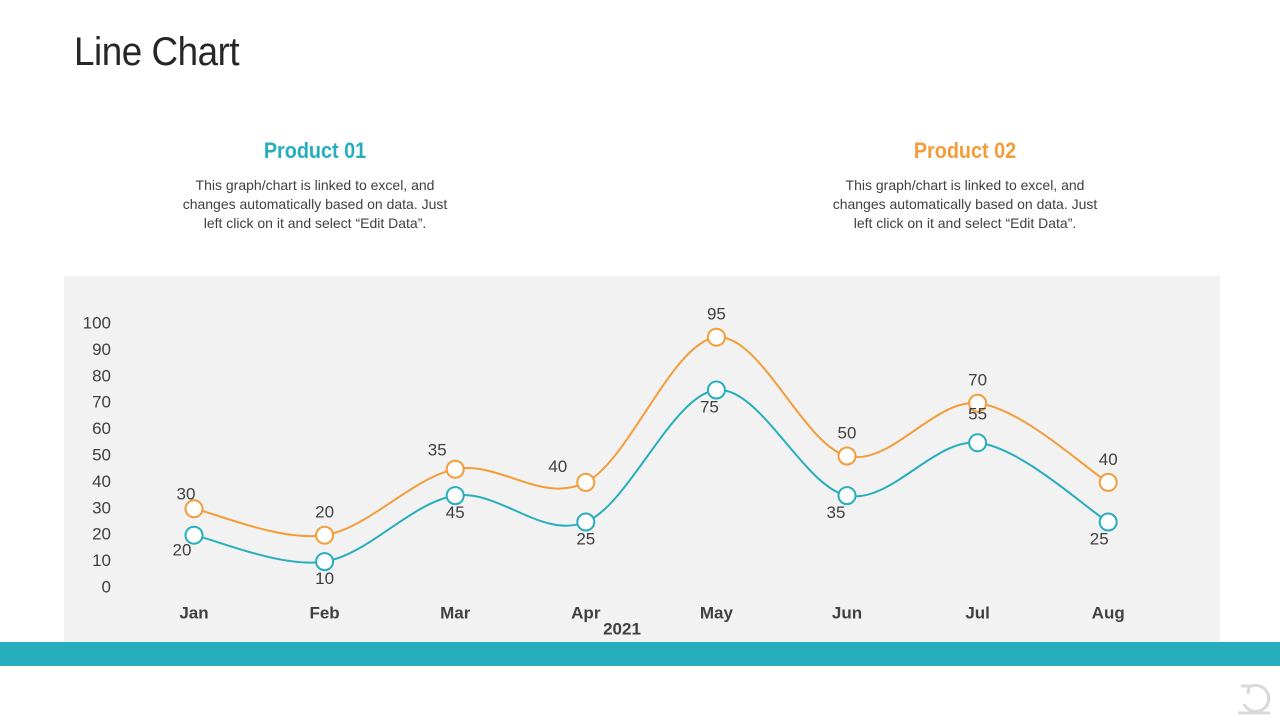  What do you see at coordinates (1108, 612) in the screenshot?
I see `x-tick-label: Aug` at bounding box center [1108, 612].